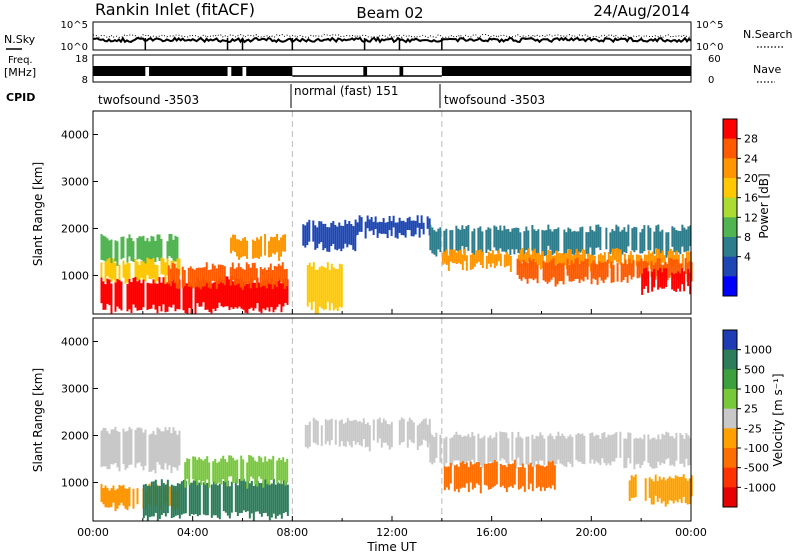 Image resolution: width=800 pixels, height=554 pixels. What do you see at coordinates (751, 139) in the screenshot?
I see `power-colorbar-tick-label: 28` at bounding box center [751, 139].